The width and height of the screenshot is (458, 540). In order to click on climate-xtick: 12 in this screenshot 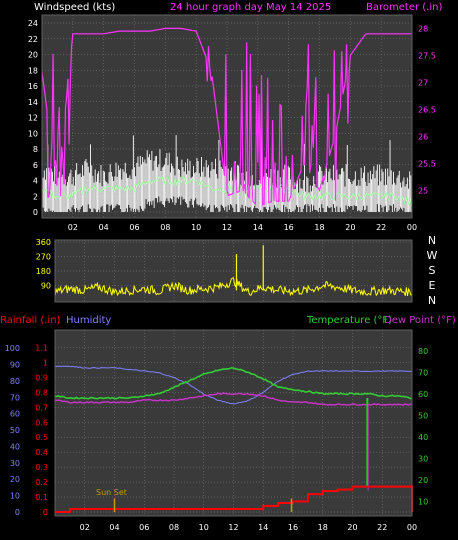, I will do `click(233, 527)`.